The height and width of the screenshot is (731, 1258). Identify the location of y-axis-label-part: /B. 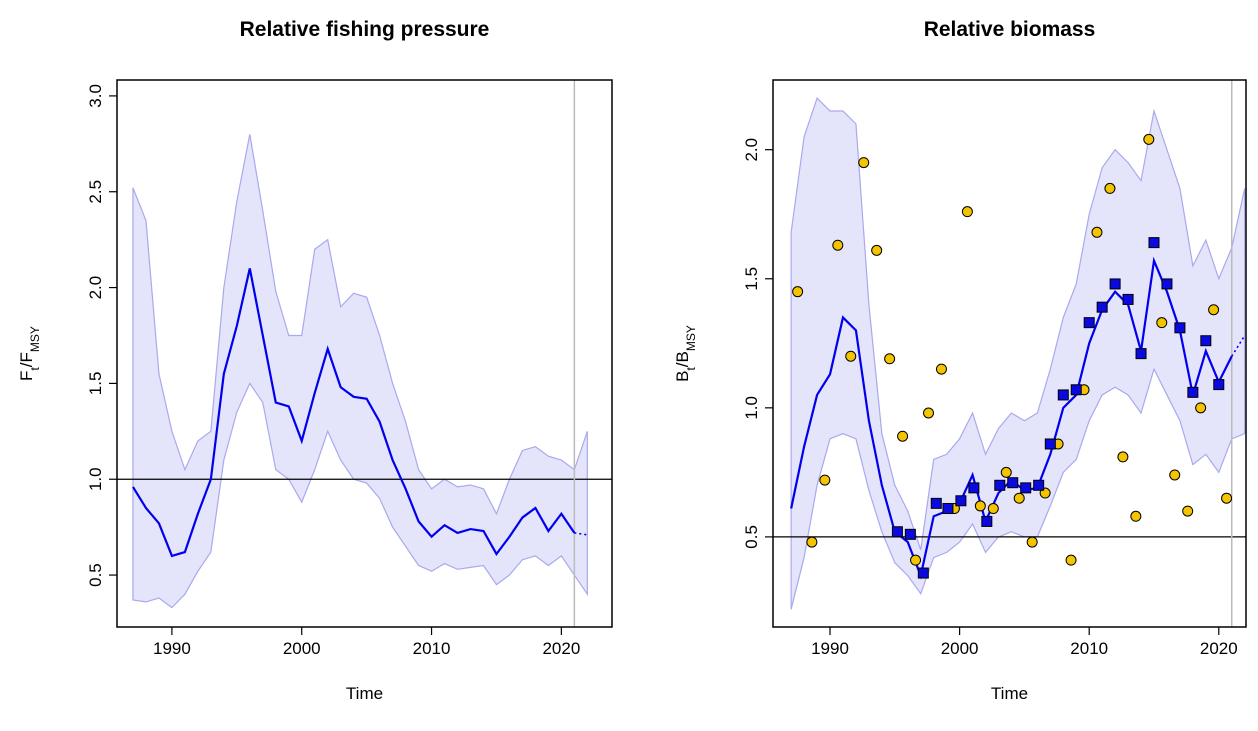
(682, 359).